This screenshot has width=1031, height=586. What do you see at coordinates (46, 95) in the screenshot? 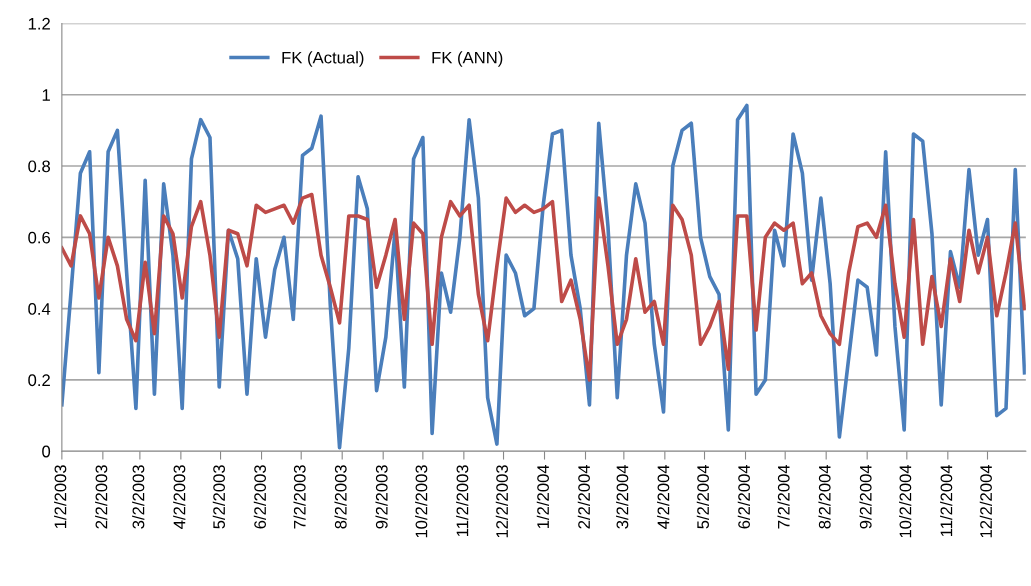
I see `y-tick-label: 1` at bounding box center [46, 95].